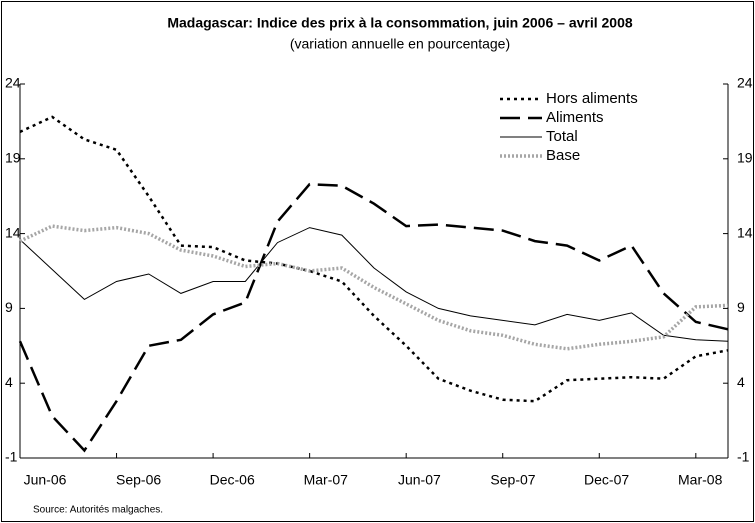 Image resolution: width=755 pixels, height=523 pixels. Describe the element at coordinates (232, 480) in the screenshot. I see `x-tick-label: Dec-06` at that location.